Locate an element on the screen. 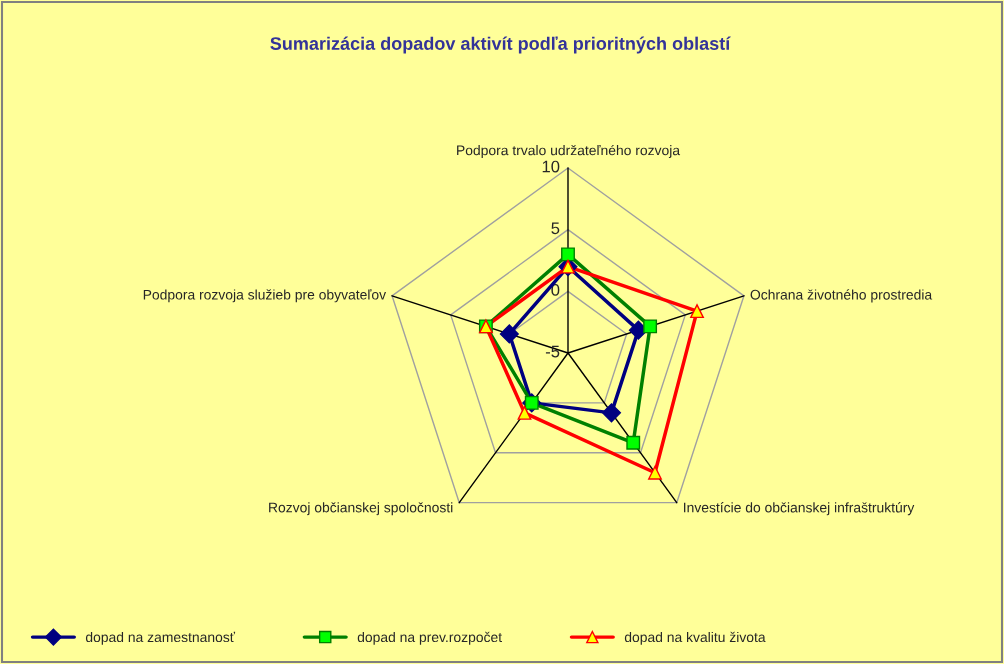 This screenshot has height=664, width=1004. spoke-label: Rozvoj občianskej spoločnosti is located at coordinates (361, 509).